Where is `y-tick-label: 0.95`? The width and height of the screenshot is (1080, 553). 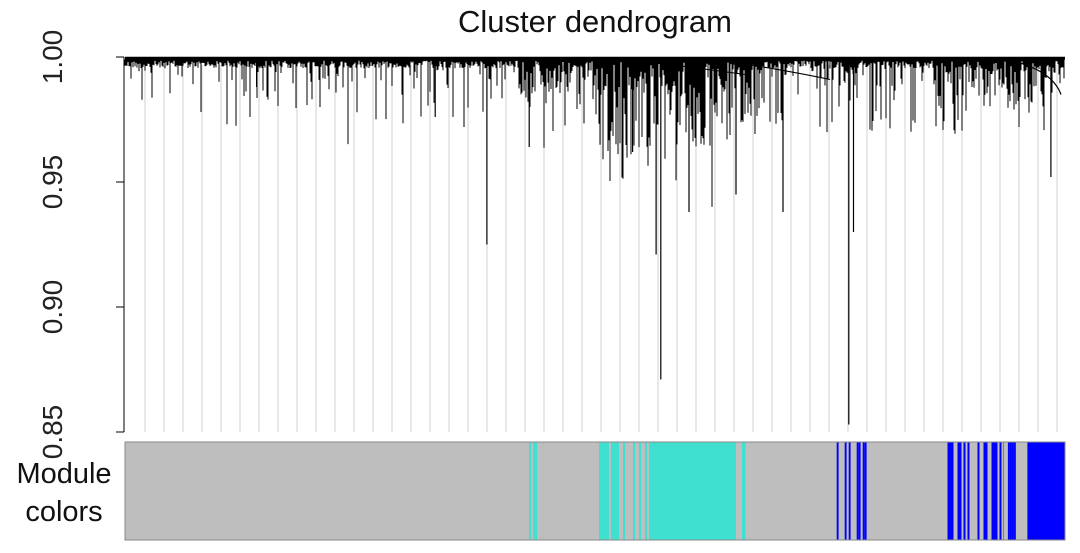 y-tick-label: 0.95 is located at coordinates (52, 182).